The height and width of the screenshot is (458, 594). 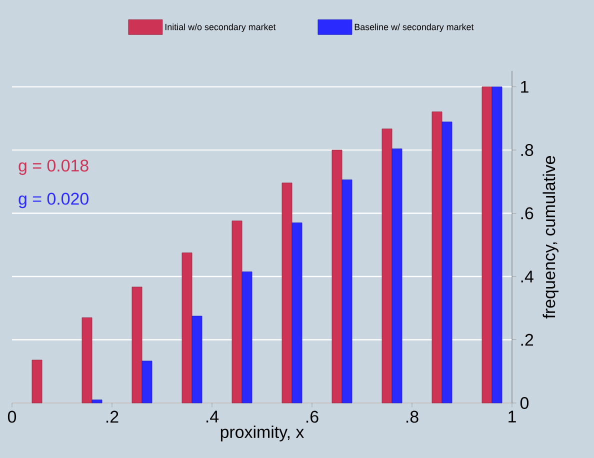 What do you see at coordinates (524, 86) in the screenshot?
I see `y-tick-label: 1` at bounding box center [524, 86].